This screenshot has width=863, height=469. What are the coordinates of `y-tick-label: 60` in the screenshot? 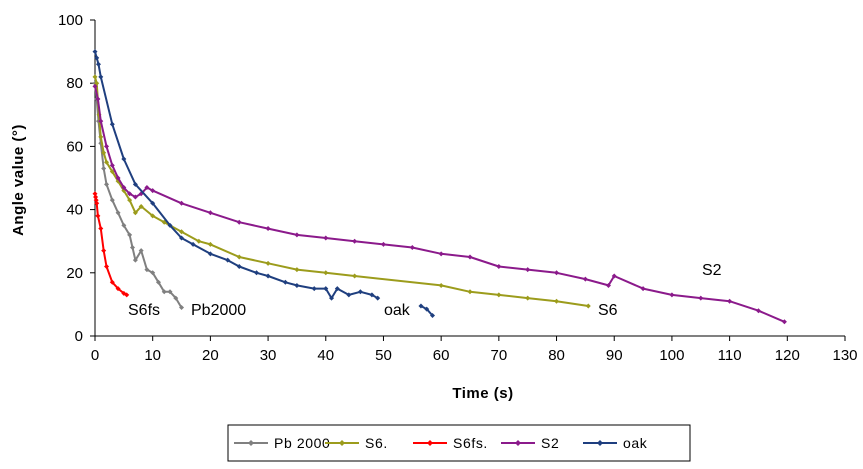 It's located at (74, 146).